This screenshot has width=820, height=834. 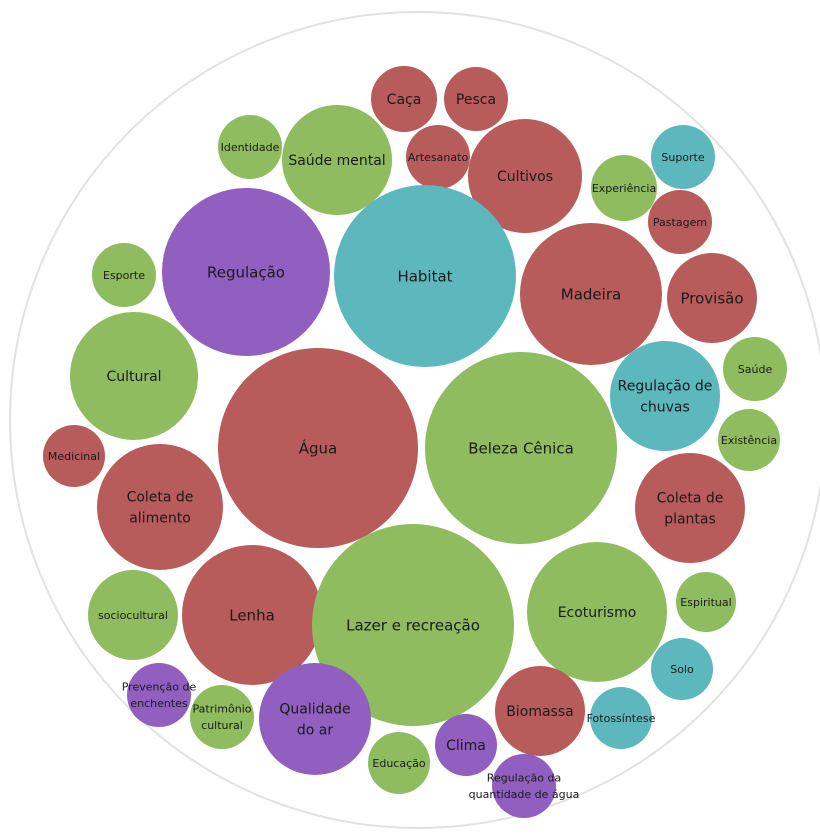 I want to click on bubble-caca: Caça, so click(x=404, y=99).